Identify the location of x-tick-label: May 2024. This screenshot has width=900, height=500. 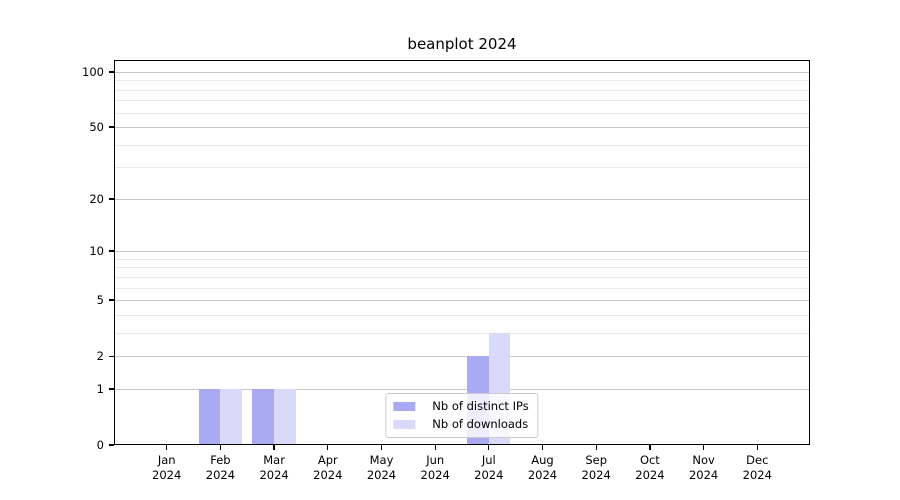
(382, 468).